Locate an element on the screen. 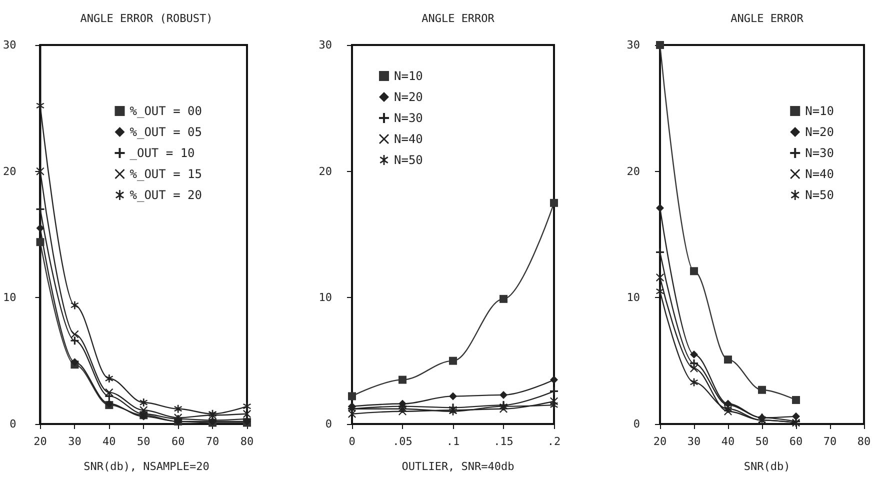  legend-label: %_OUT = 15 is located at coordinates (166, 174).